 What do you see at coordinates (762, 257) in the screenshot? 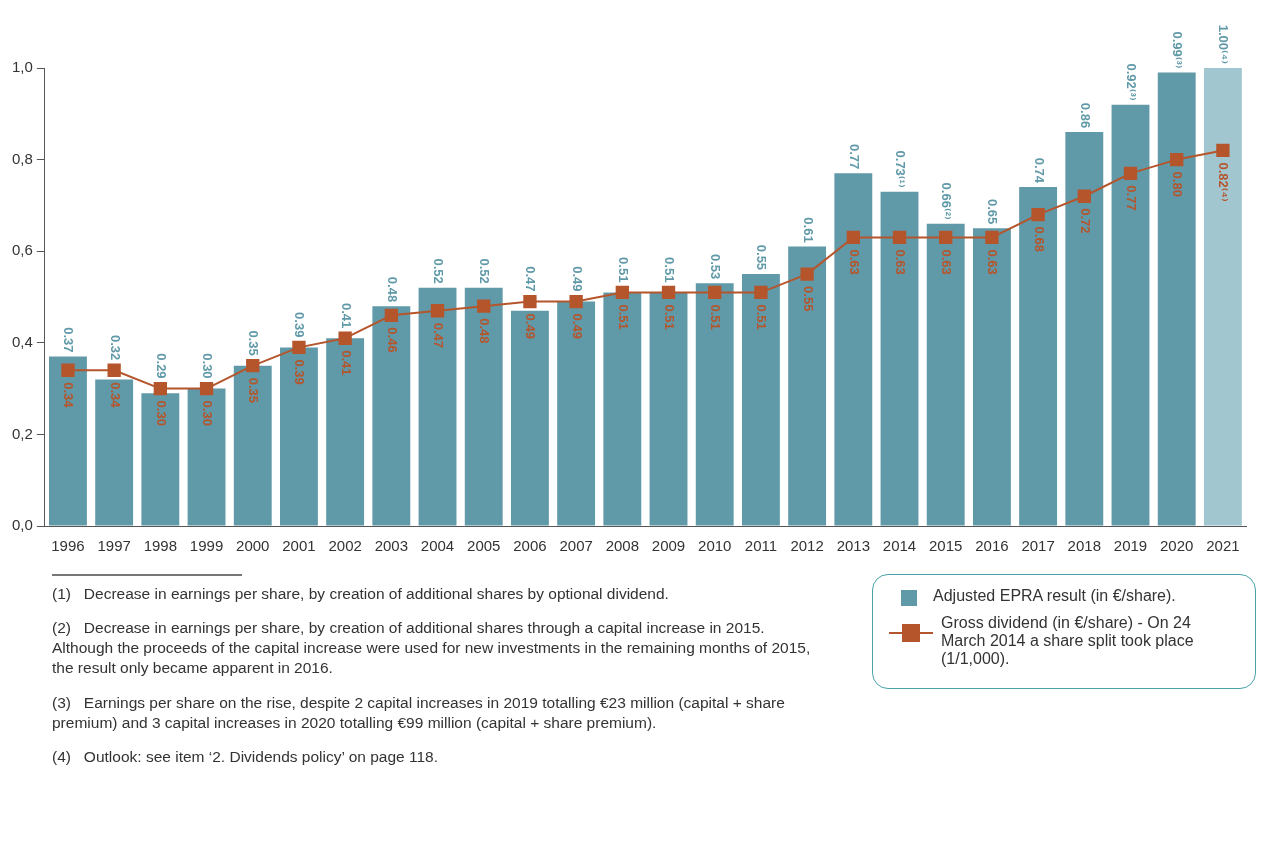
I see `data-label: 0.55` at bounding box center [762, 257].